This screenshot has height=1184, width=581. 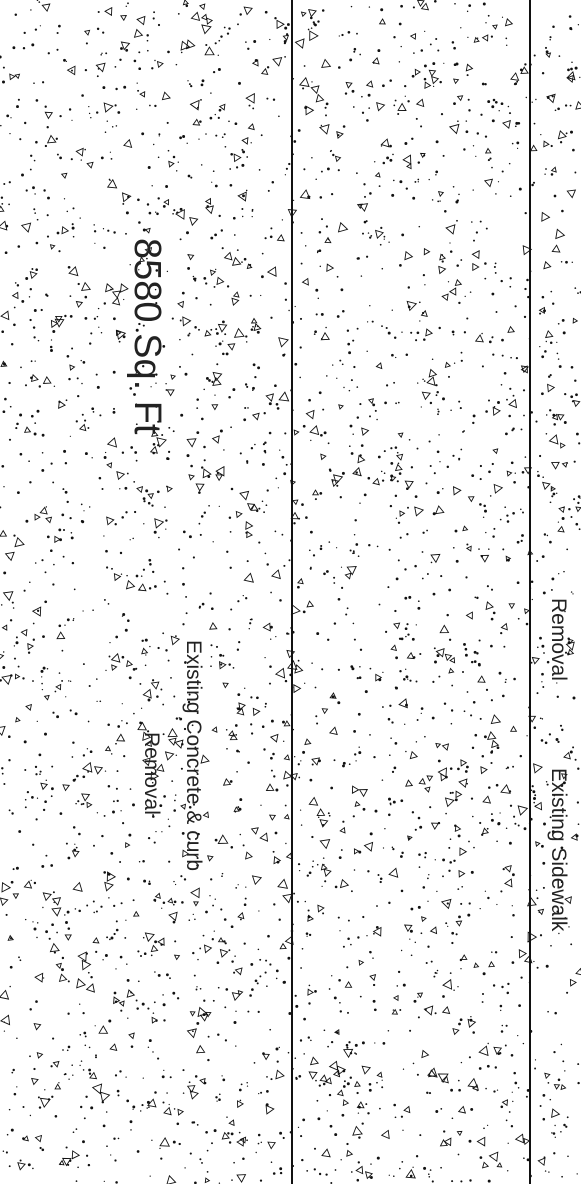 I want to click on concrete-removal-label-line2: Removal, so click(x=151, y=773).